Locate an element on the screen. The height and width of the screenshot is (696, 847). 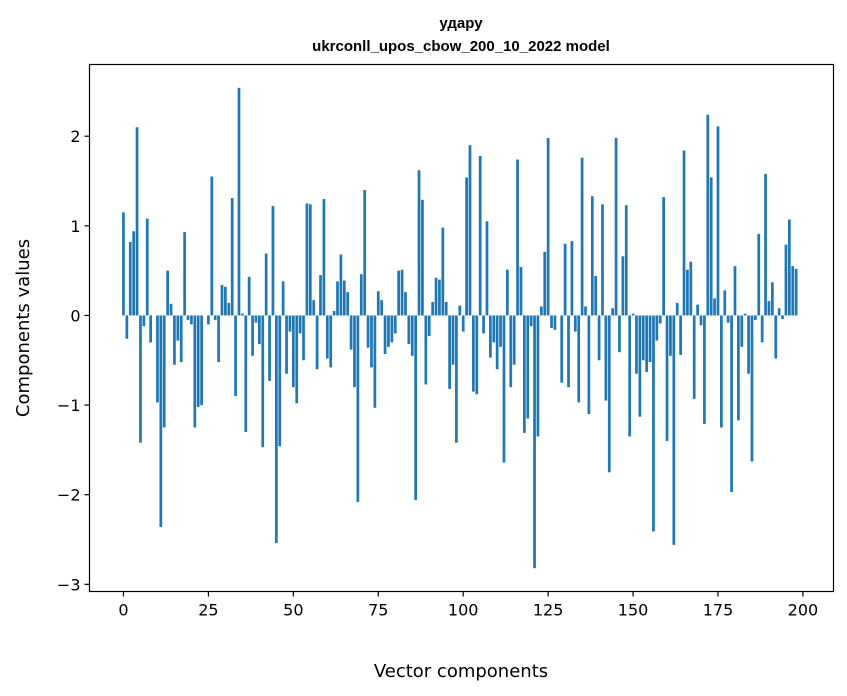
x-tick-label: 50 is located at coordinates (293, 610).